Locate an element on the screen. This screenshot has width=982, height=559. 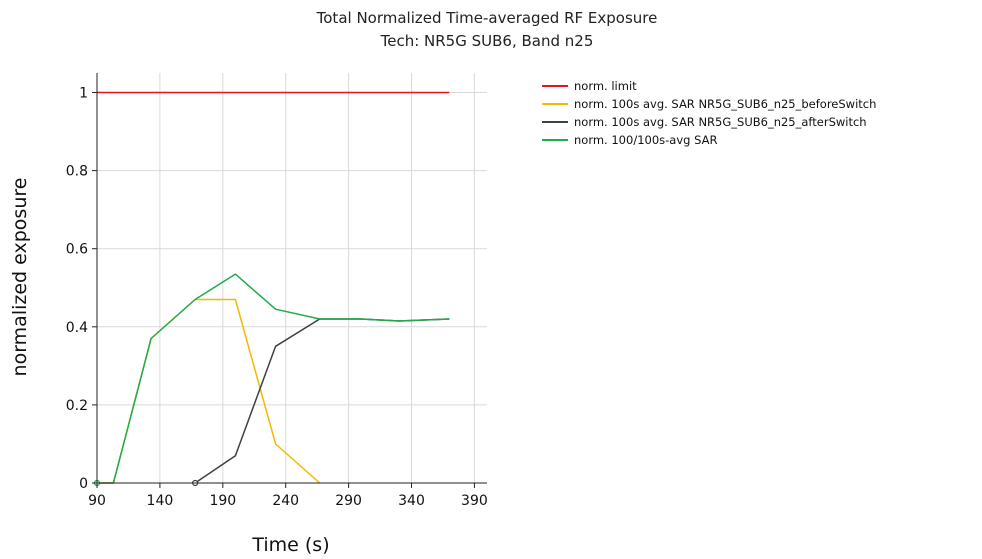
x-tick-label: 240 is located at coordinates (285, 501).